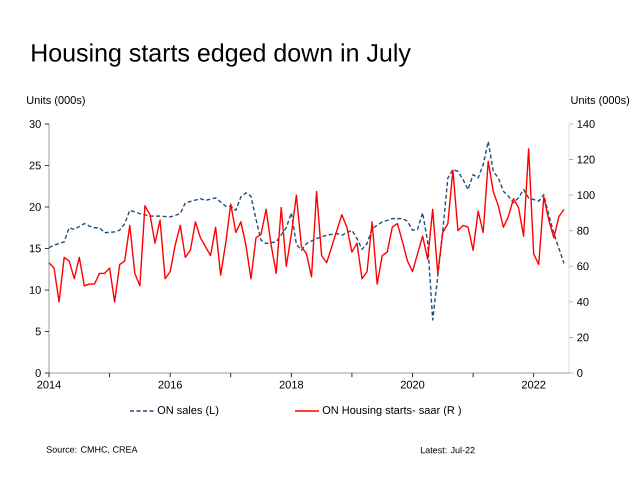  I want to click on x-tick-label: 2014, so click(49, 384).